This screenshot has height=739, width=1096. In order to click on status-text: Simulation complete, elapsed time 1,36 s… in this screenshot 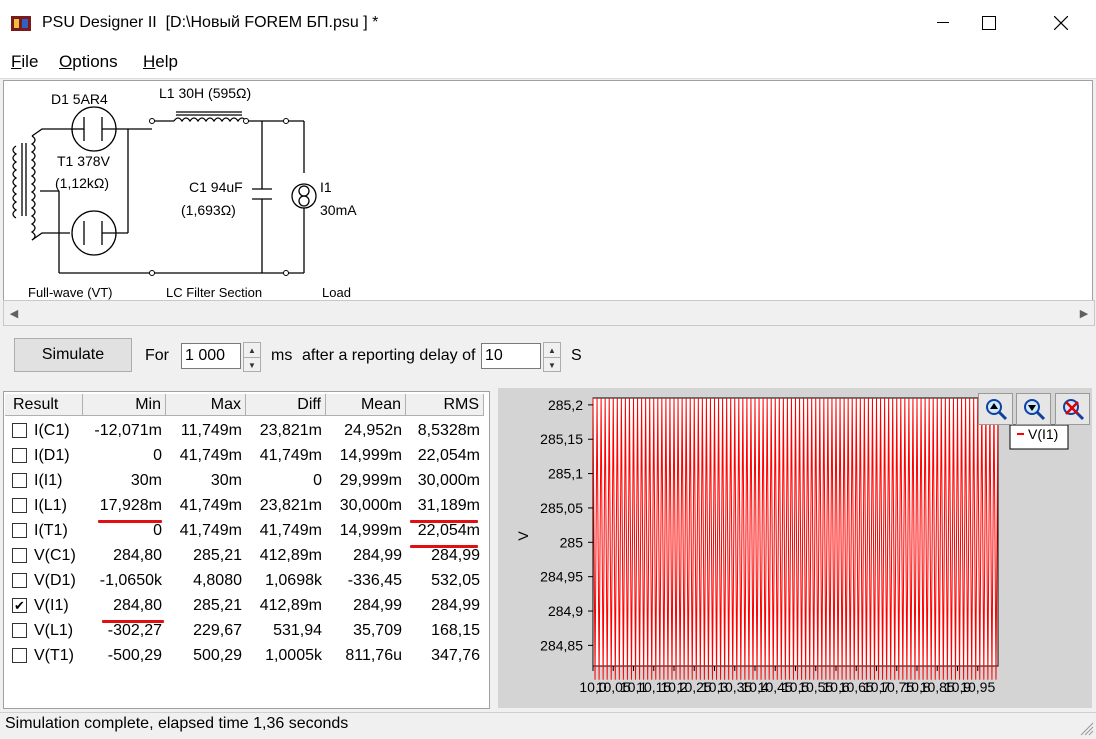, I will do `click(177, 723)`.